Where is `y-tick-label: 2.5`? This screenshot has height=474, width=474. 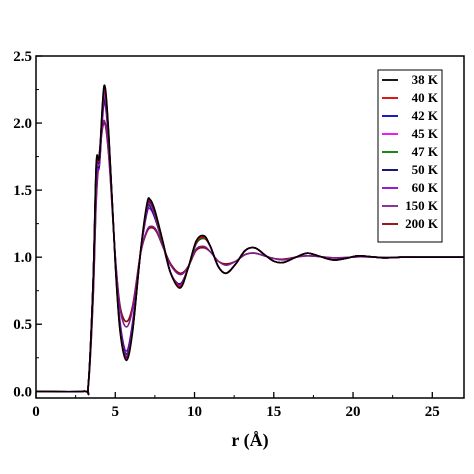
y-tick-label: 2.5 is located at coordinates (22, 57).